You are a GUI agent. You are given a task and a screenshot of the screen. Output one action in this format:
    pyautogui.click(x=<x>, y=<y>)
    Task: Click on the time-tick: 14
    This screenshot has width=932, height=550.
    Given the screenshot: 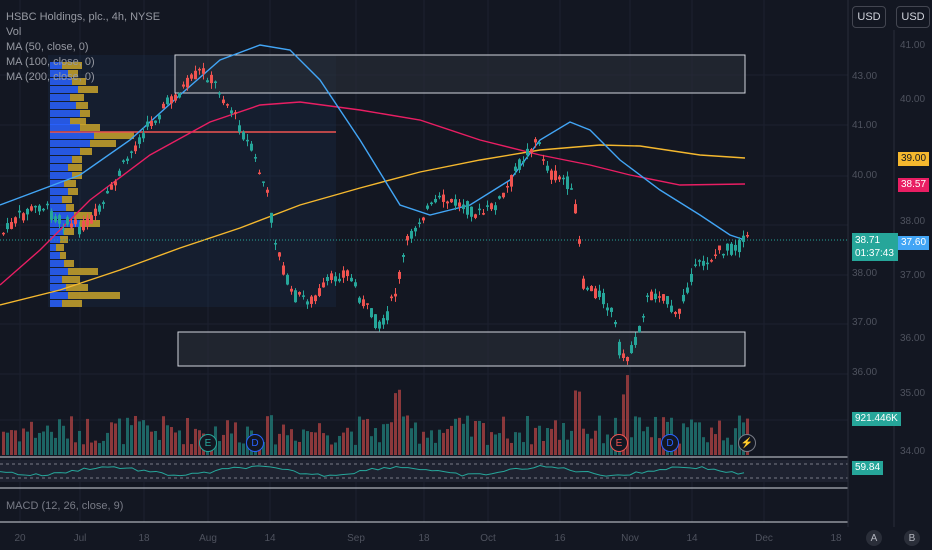 What is the action you would take?
    pyautogui.click(x=692, y=538)
    